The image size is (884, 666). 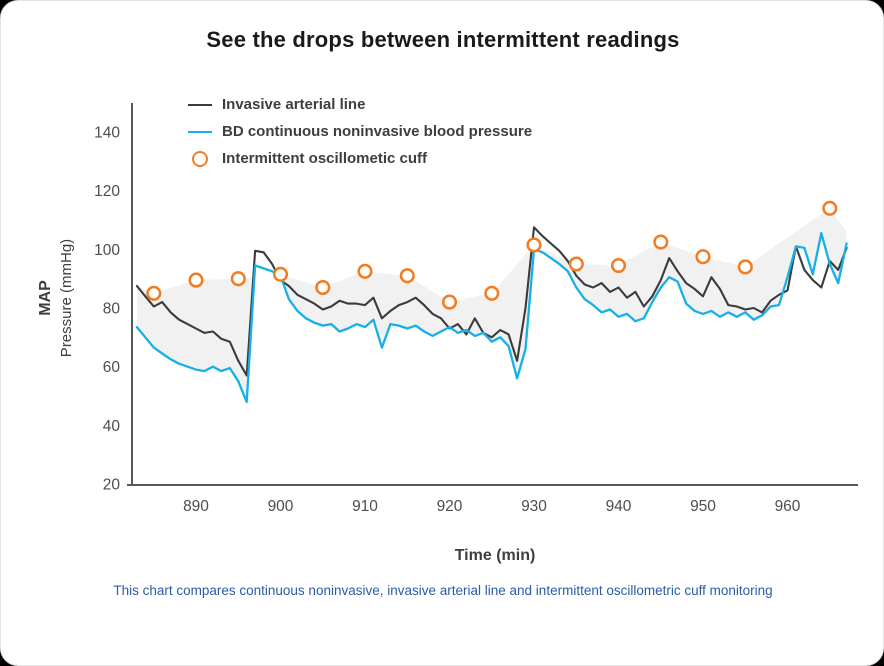 What do you see at coordinates (534, 506) in the screenshot?
I see `x-tick-label: 930` at bounding box center [534, 506].